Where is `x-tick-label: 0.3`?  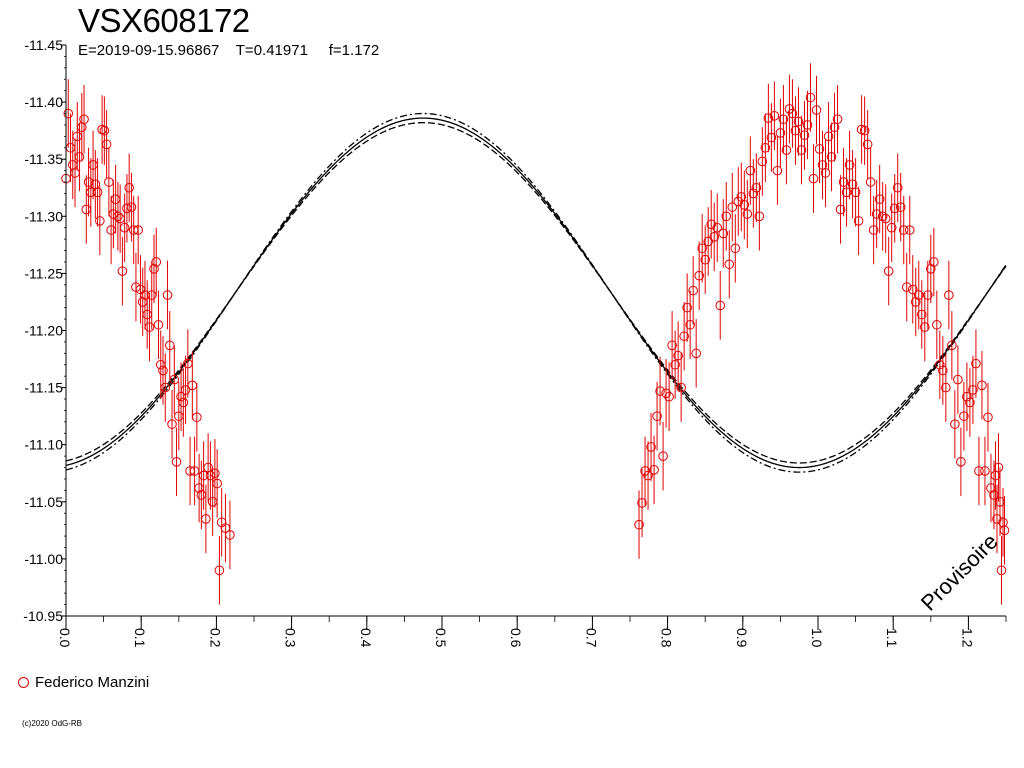 x-tick-label: 0.3 is located at coordinates (291, 638).